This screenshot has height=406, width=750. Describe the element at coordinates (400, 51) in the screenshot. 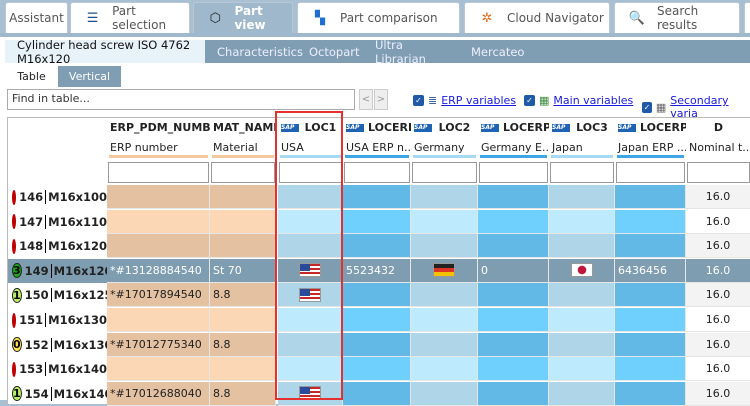

I see `subtab-3: Ultra Librarian` at that location.